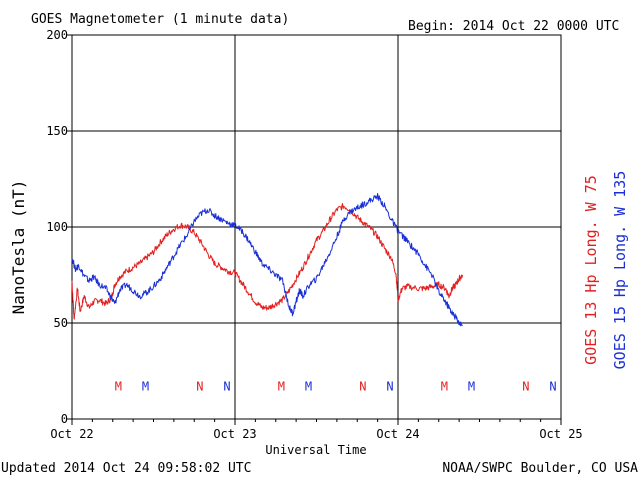 This screenshot has width=640, height=480. What do you see at coordinates (126, 468) in the screenshot?
I see `updated-timestamp: Updated 2014 Oct 24 09:58:02 UTC` at bounding box center [126, 468].